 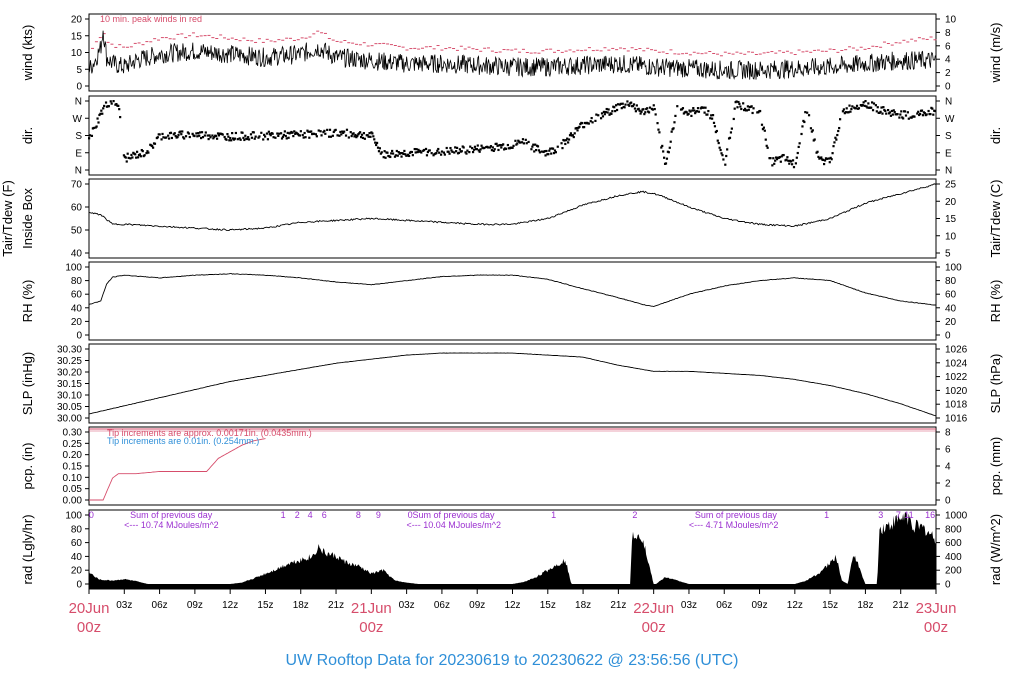 I want to click on rh-left-tick-label: 60, so click(x=77, y=295).